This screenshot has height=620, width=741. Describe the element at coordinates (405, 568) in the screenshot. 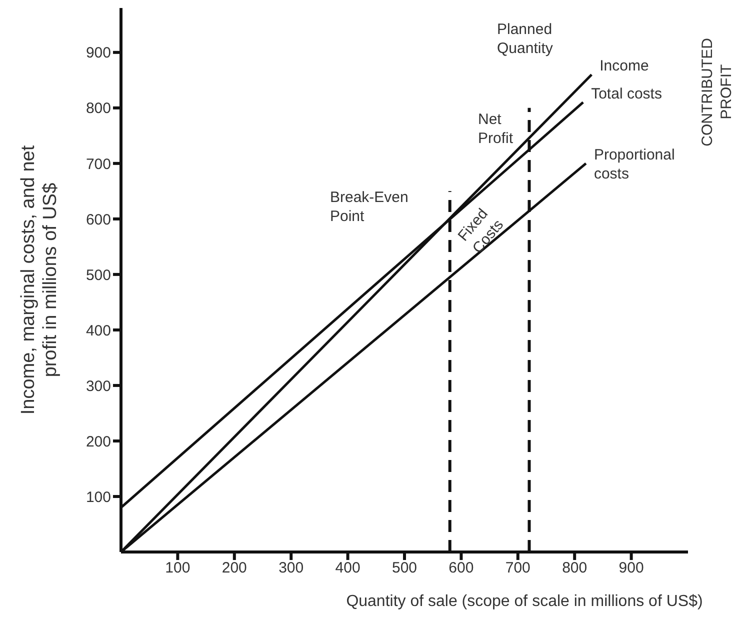

I see `x-tick-label: 500` at that location.